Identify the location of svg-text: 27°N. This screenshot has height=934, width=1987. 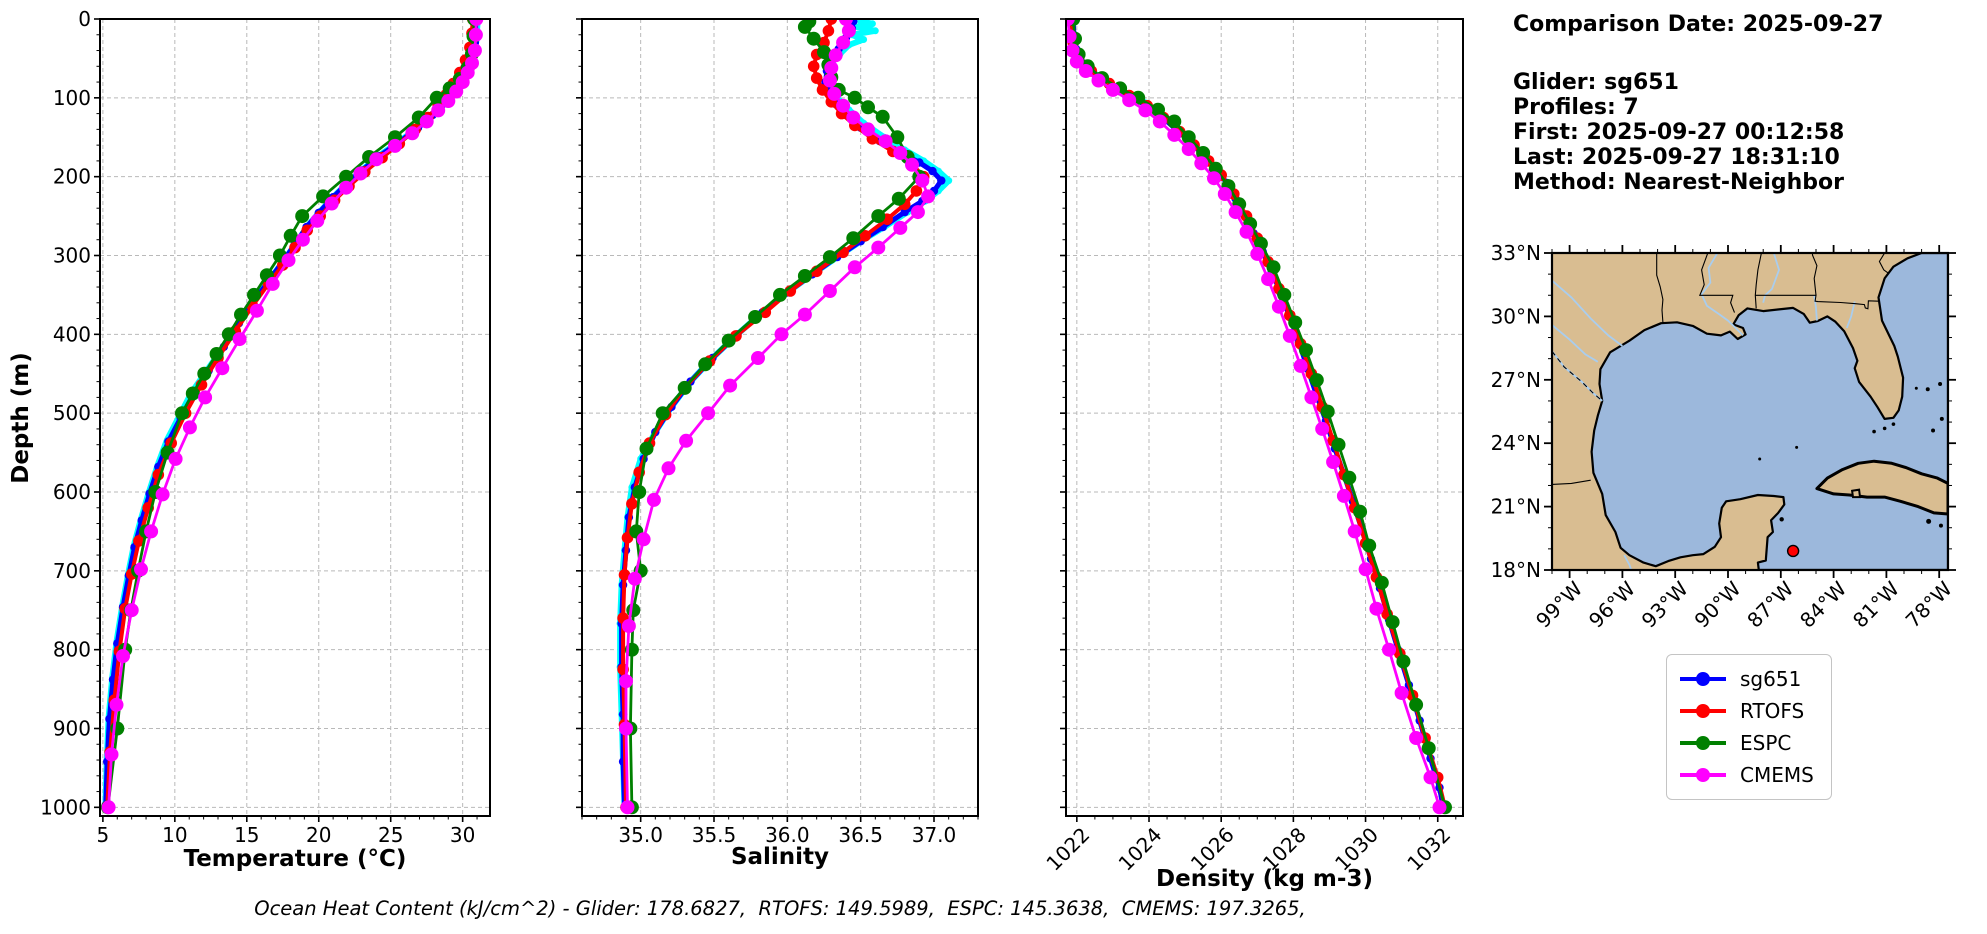
(1516, 380).